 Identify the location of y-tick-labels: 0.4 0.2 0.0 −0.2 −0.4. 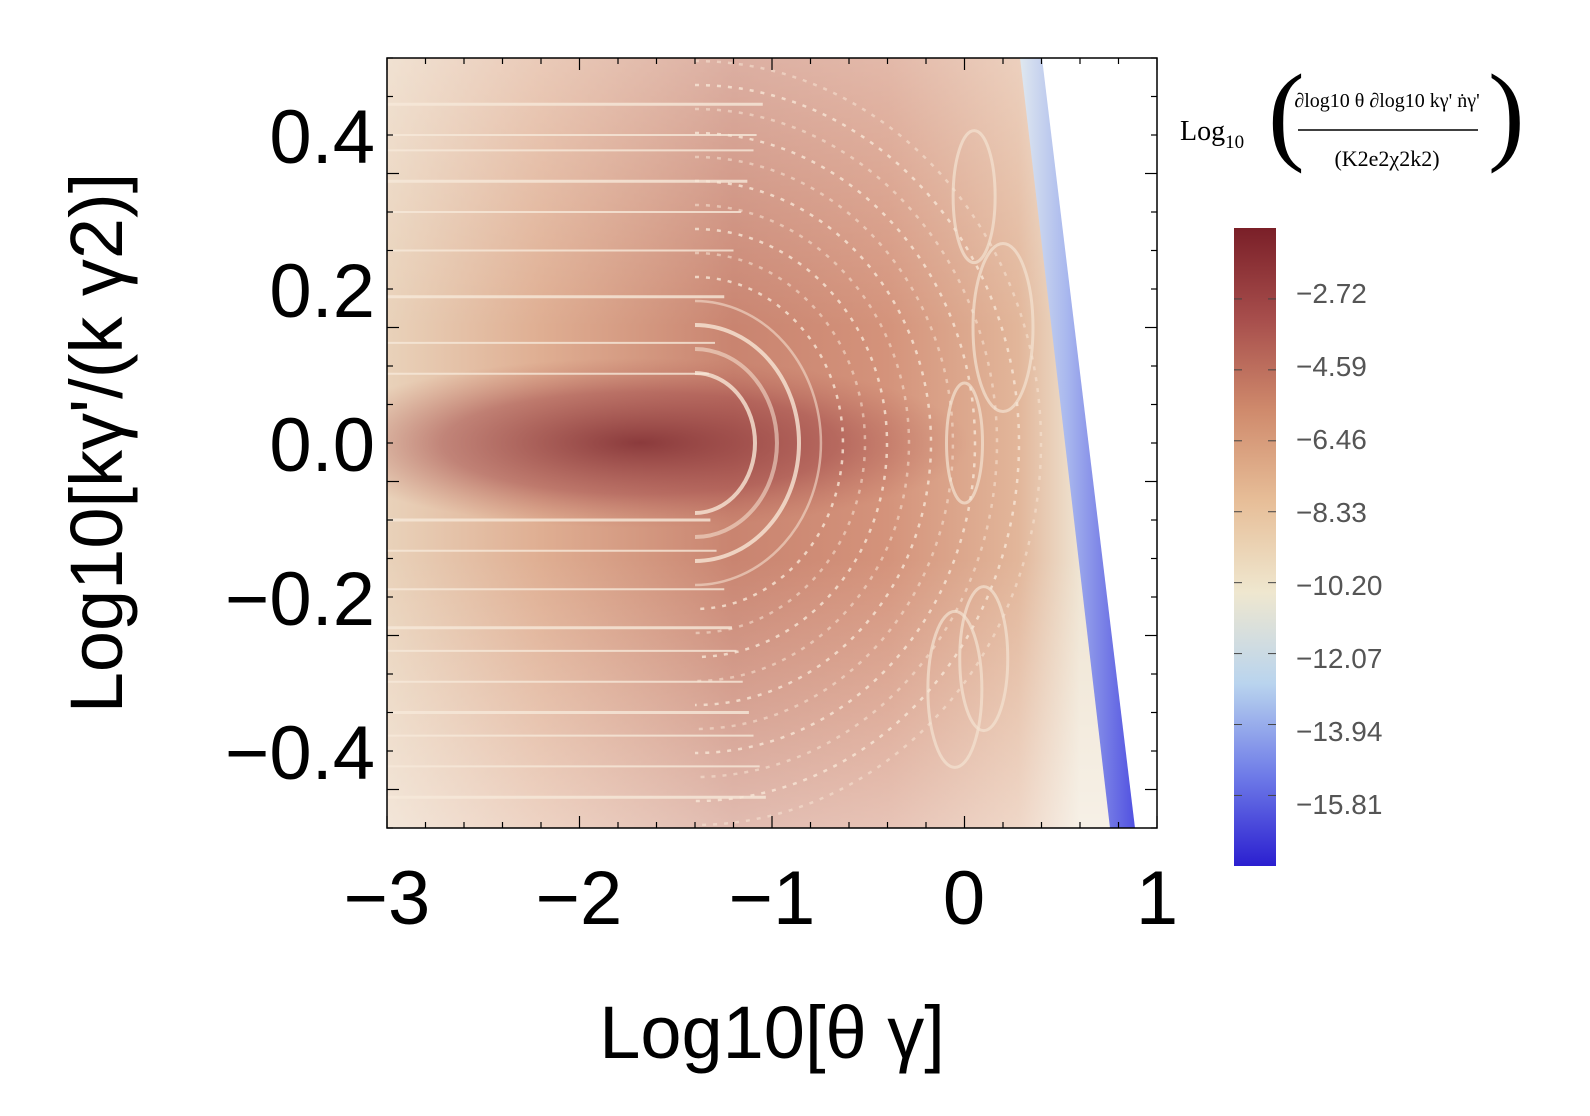
(300, 445).